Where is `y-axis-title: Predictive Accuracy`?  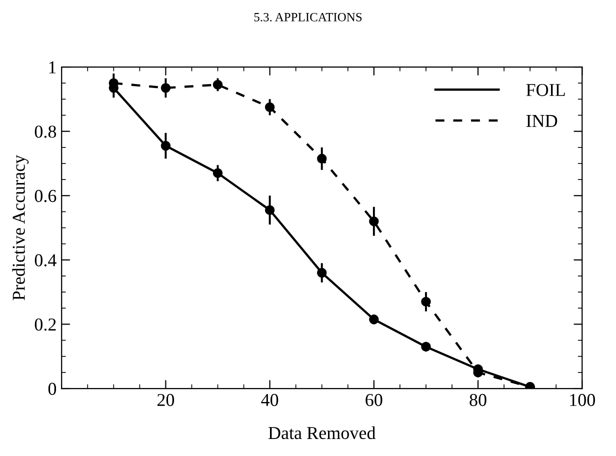 y-axis-title: Predictive Accuracy is located at coordinates (20, 227).